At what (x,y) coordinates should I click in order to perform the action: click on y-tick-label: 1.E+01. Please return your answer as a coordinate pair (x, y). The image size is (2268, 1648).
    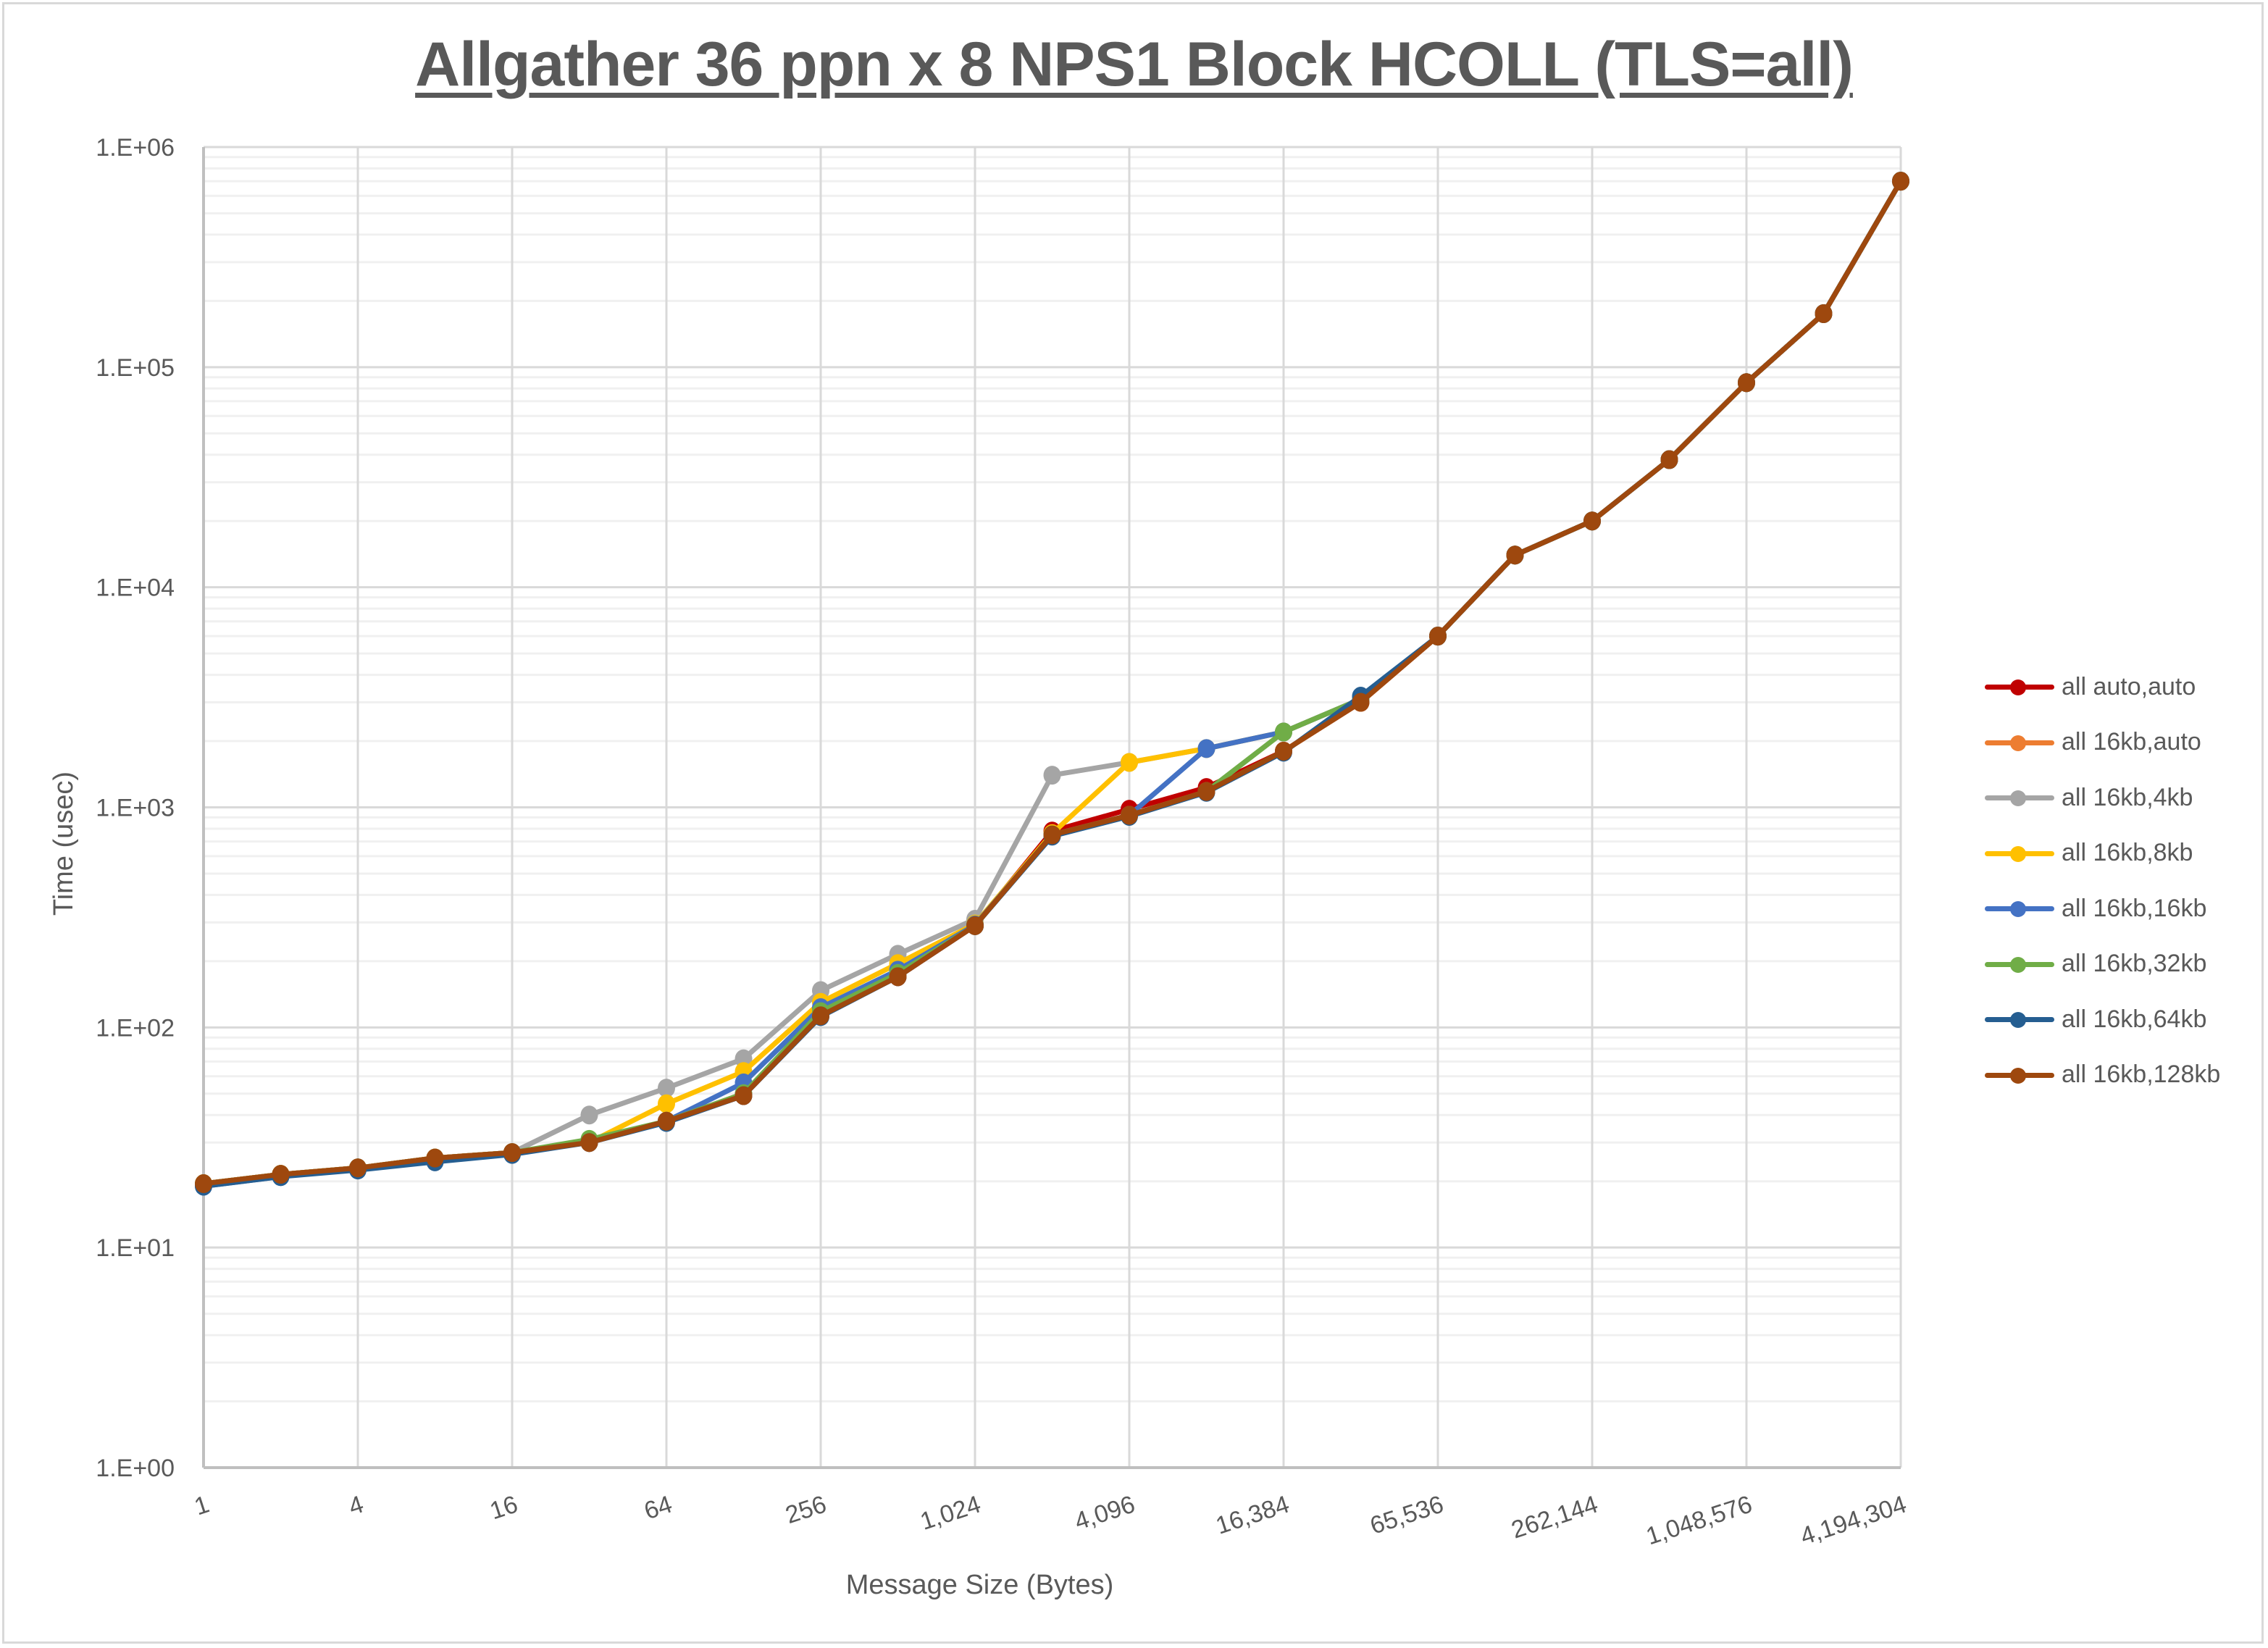
    Looking at the image, I should click on (136, 1248).